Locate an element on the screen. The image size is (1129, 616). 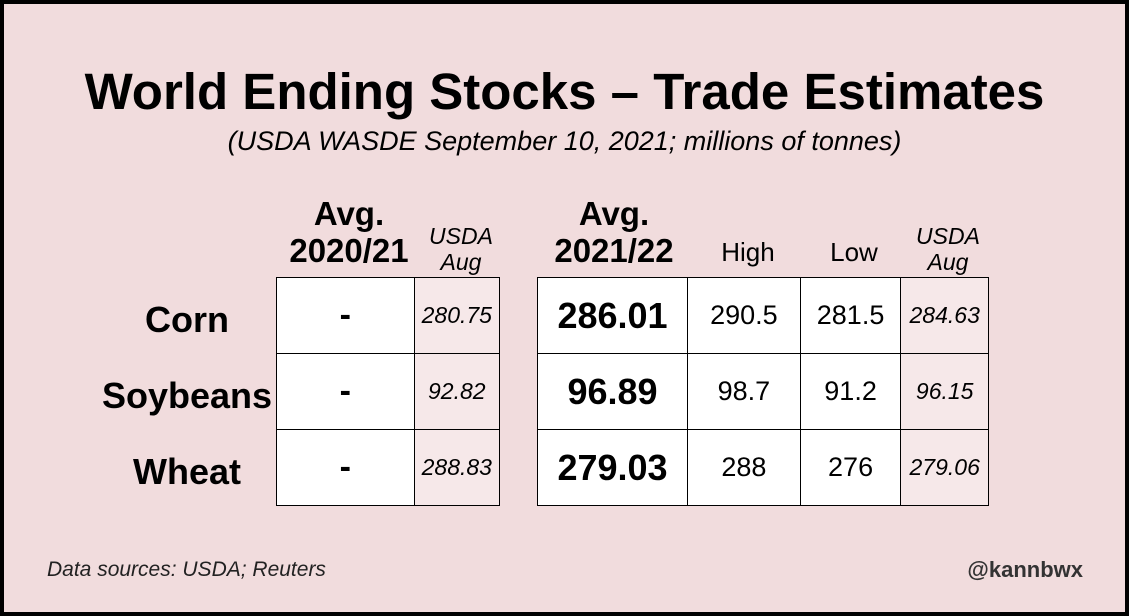
row-label-soybeans: Soybeans is located at coordinates (187, 395).